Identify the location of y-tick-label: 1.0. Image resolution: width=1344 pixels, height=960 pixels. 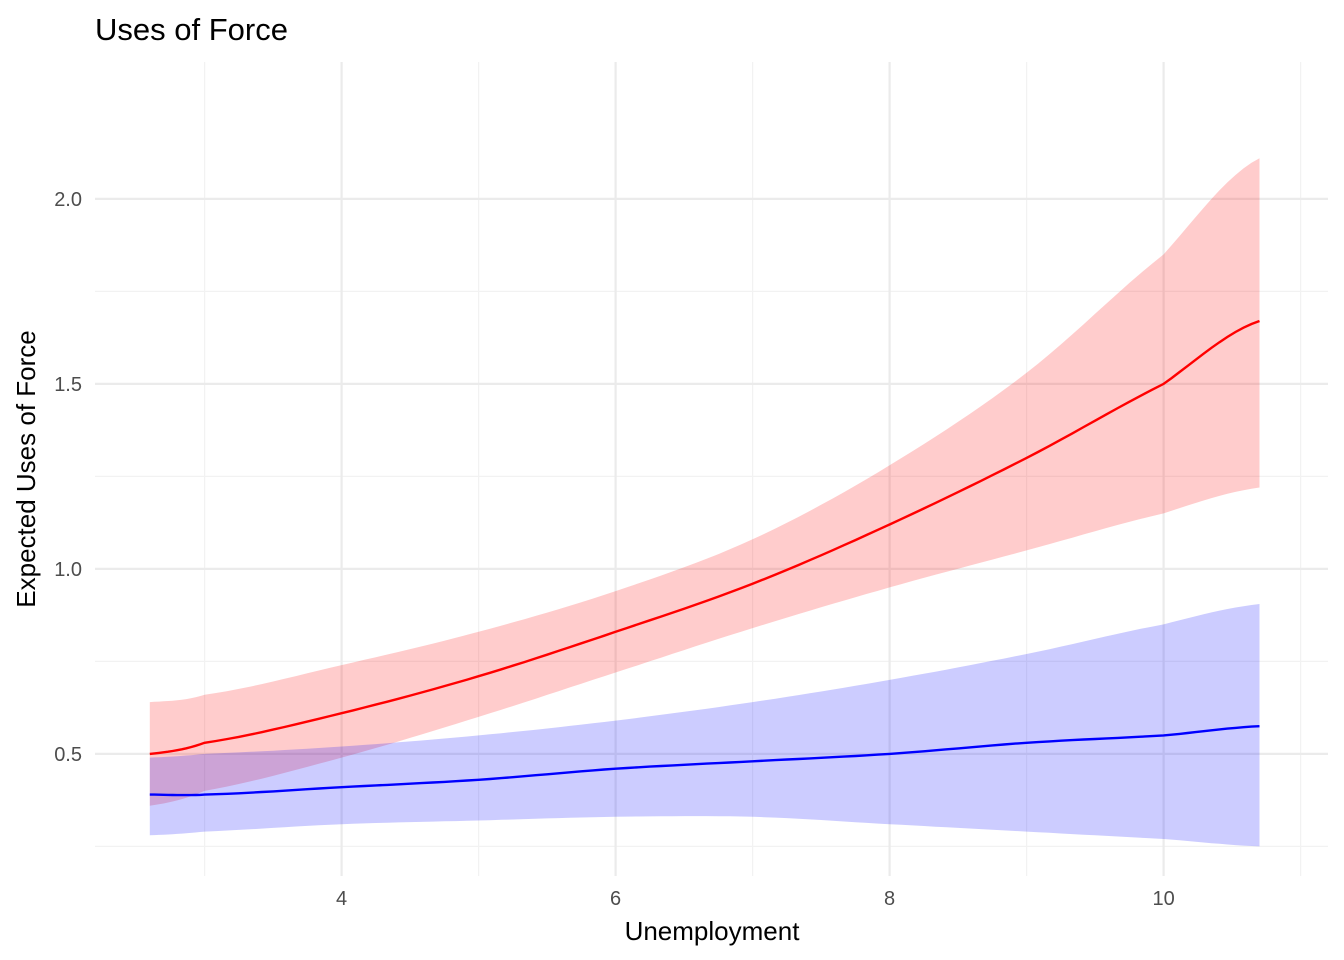
(68, 570).